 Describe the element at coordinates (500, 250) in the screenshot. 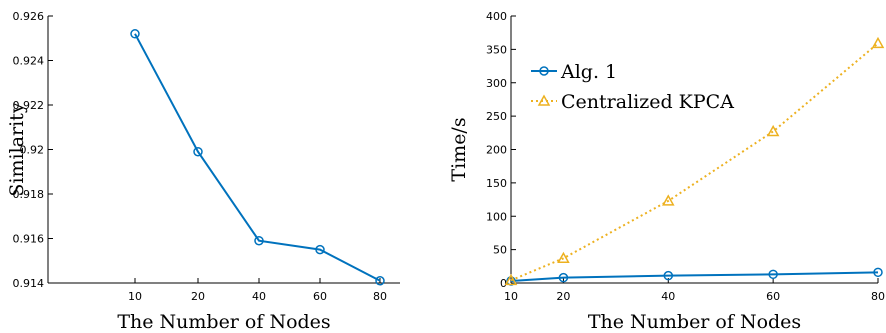

I see `y-tick-label: 50` at that location.